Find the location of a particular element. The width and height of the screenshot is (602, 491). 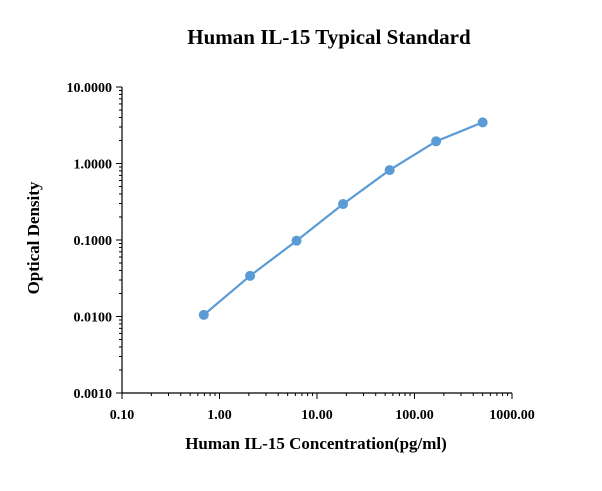

chart-title: Human IL-15 Typical Standard is located at coordinates (329, 37).